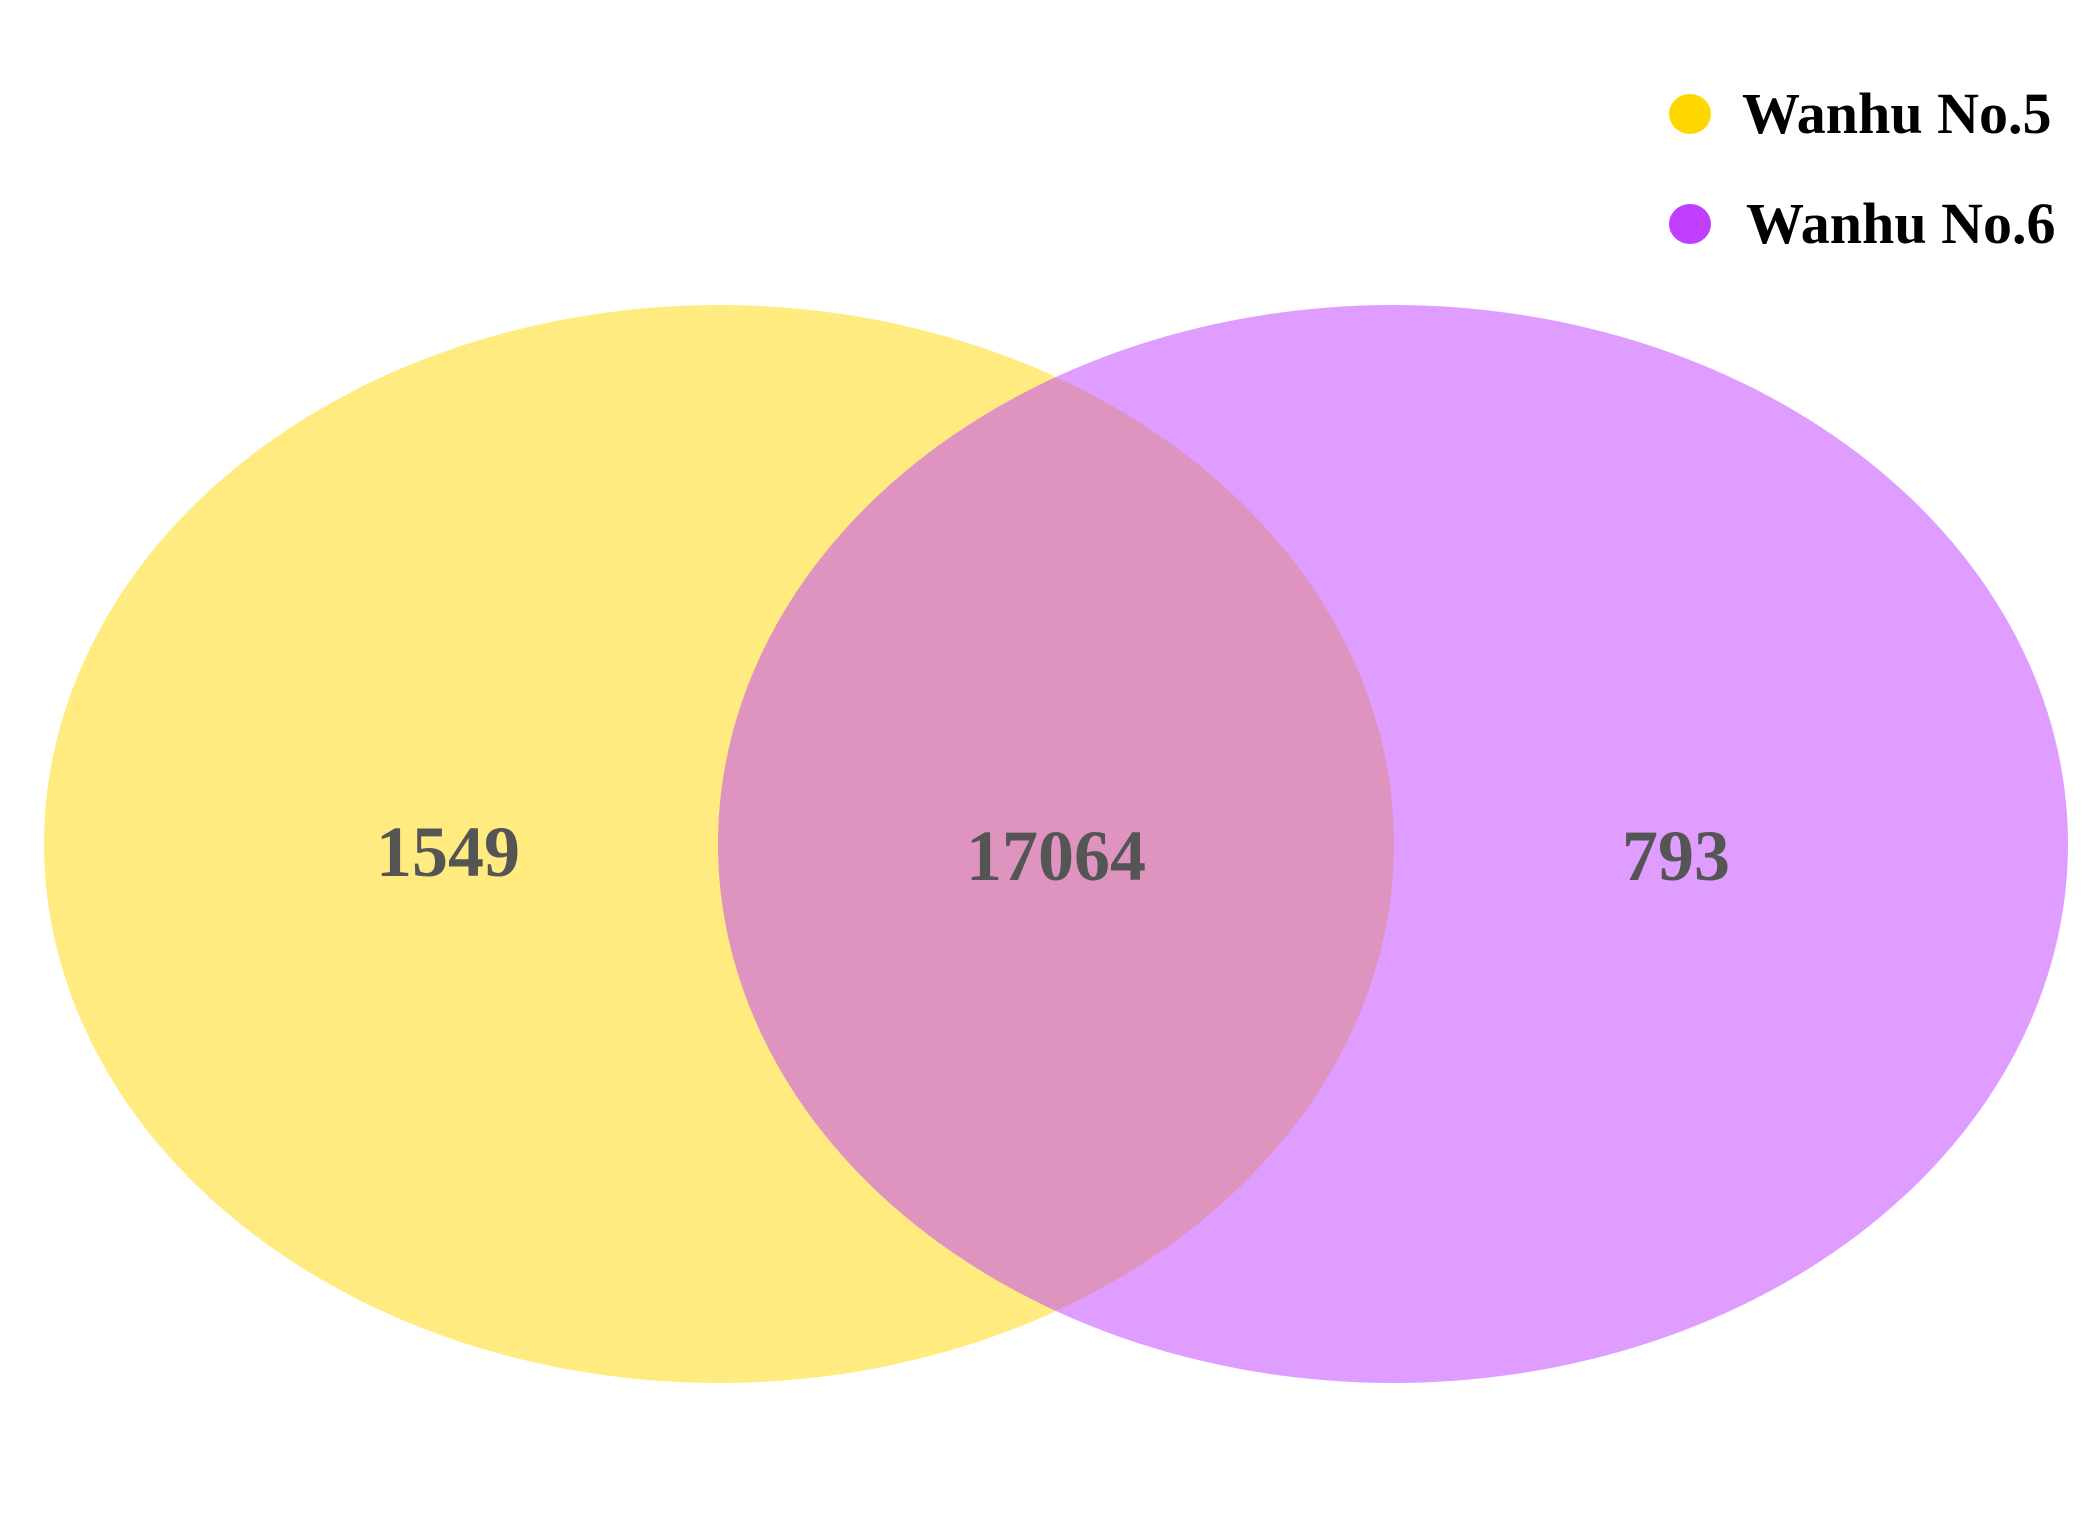 The image size is (2100, 1517). Describe the element at coordinates (1690, 224) in the screenshot. I see `legend-marker-wanhu-no6` at that location.